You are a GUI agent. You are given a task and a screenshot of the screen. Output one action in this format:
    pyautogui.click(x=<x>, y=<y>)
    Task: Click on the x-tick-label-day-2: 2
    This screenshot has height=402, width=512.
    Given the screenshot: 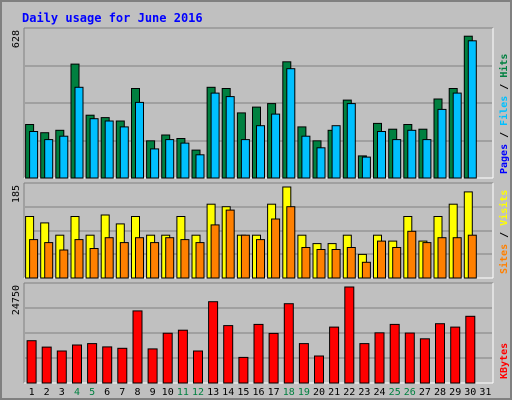 What is the action you would take?
    pyautogui.click(x=47, y=392)
    